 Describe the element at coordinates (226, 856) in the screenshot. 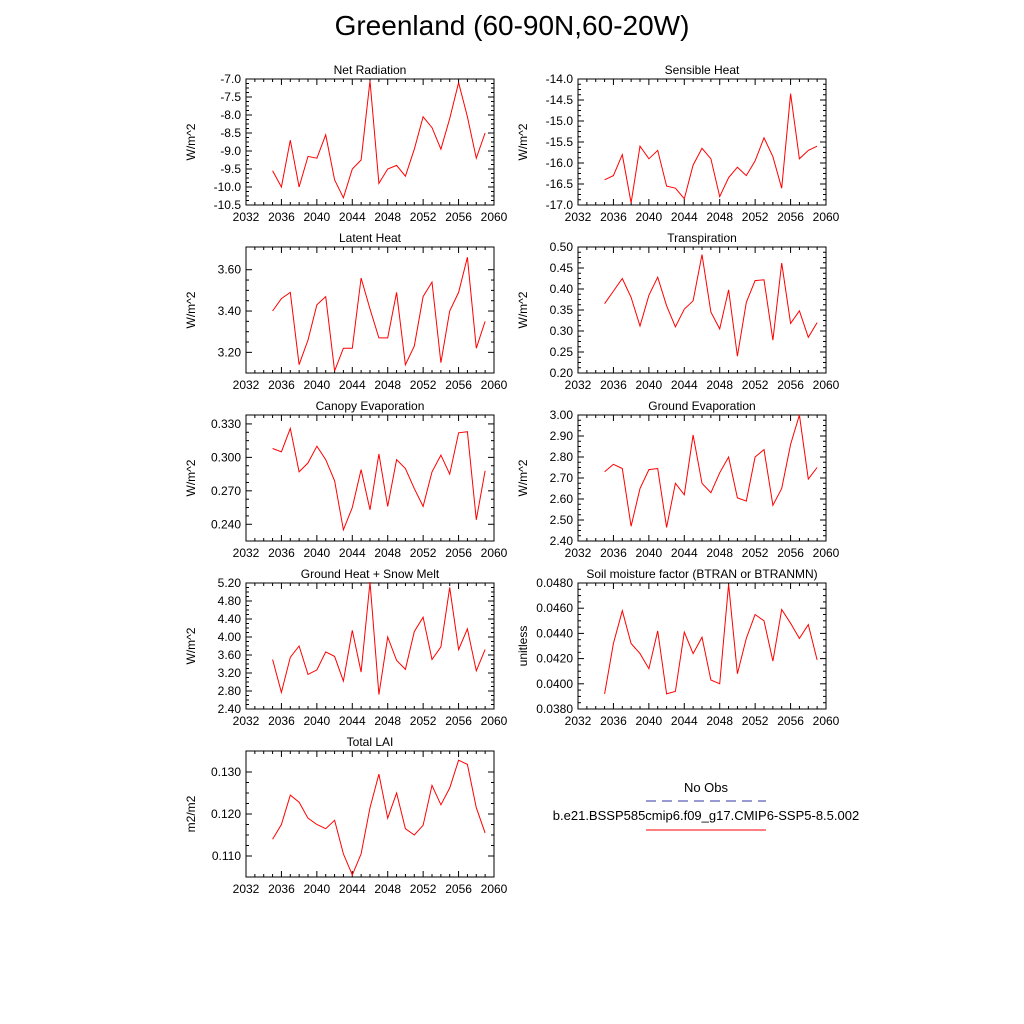

I see `y-tick-label: 0.110` at that location.